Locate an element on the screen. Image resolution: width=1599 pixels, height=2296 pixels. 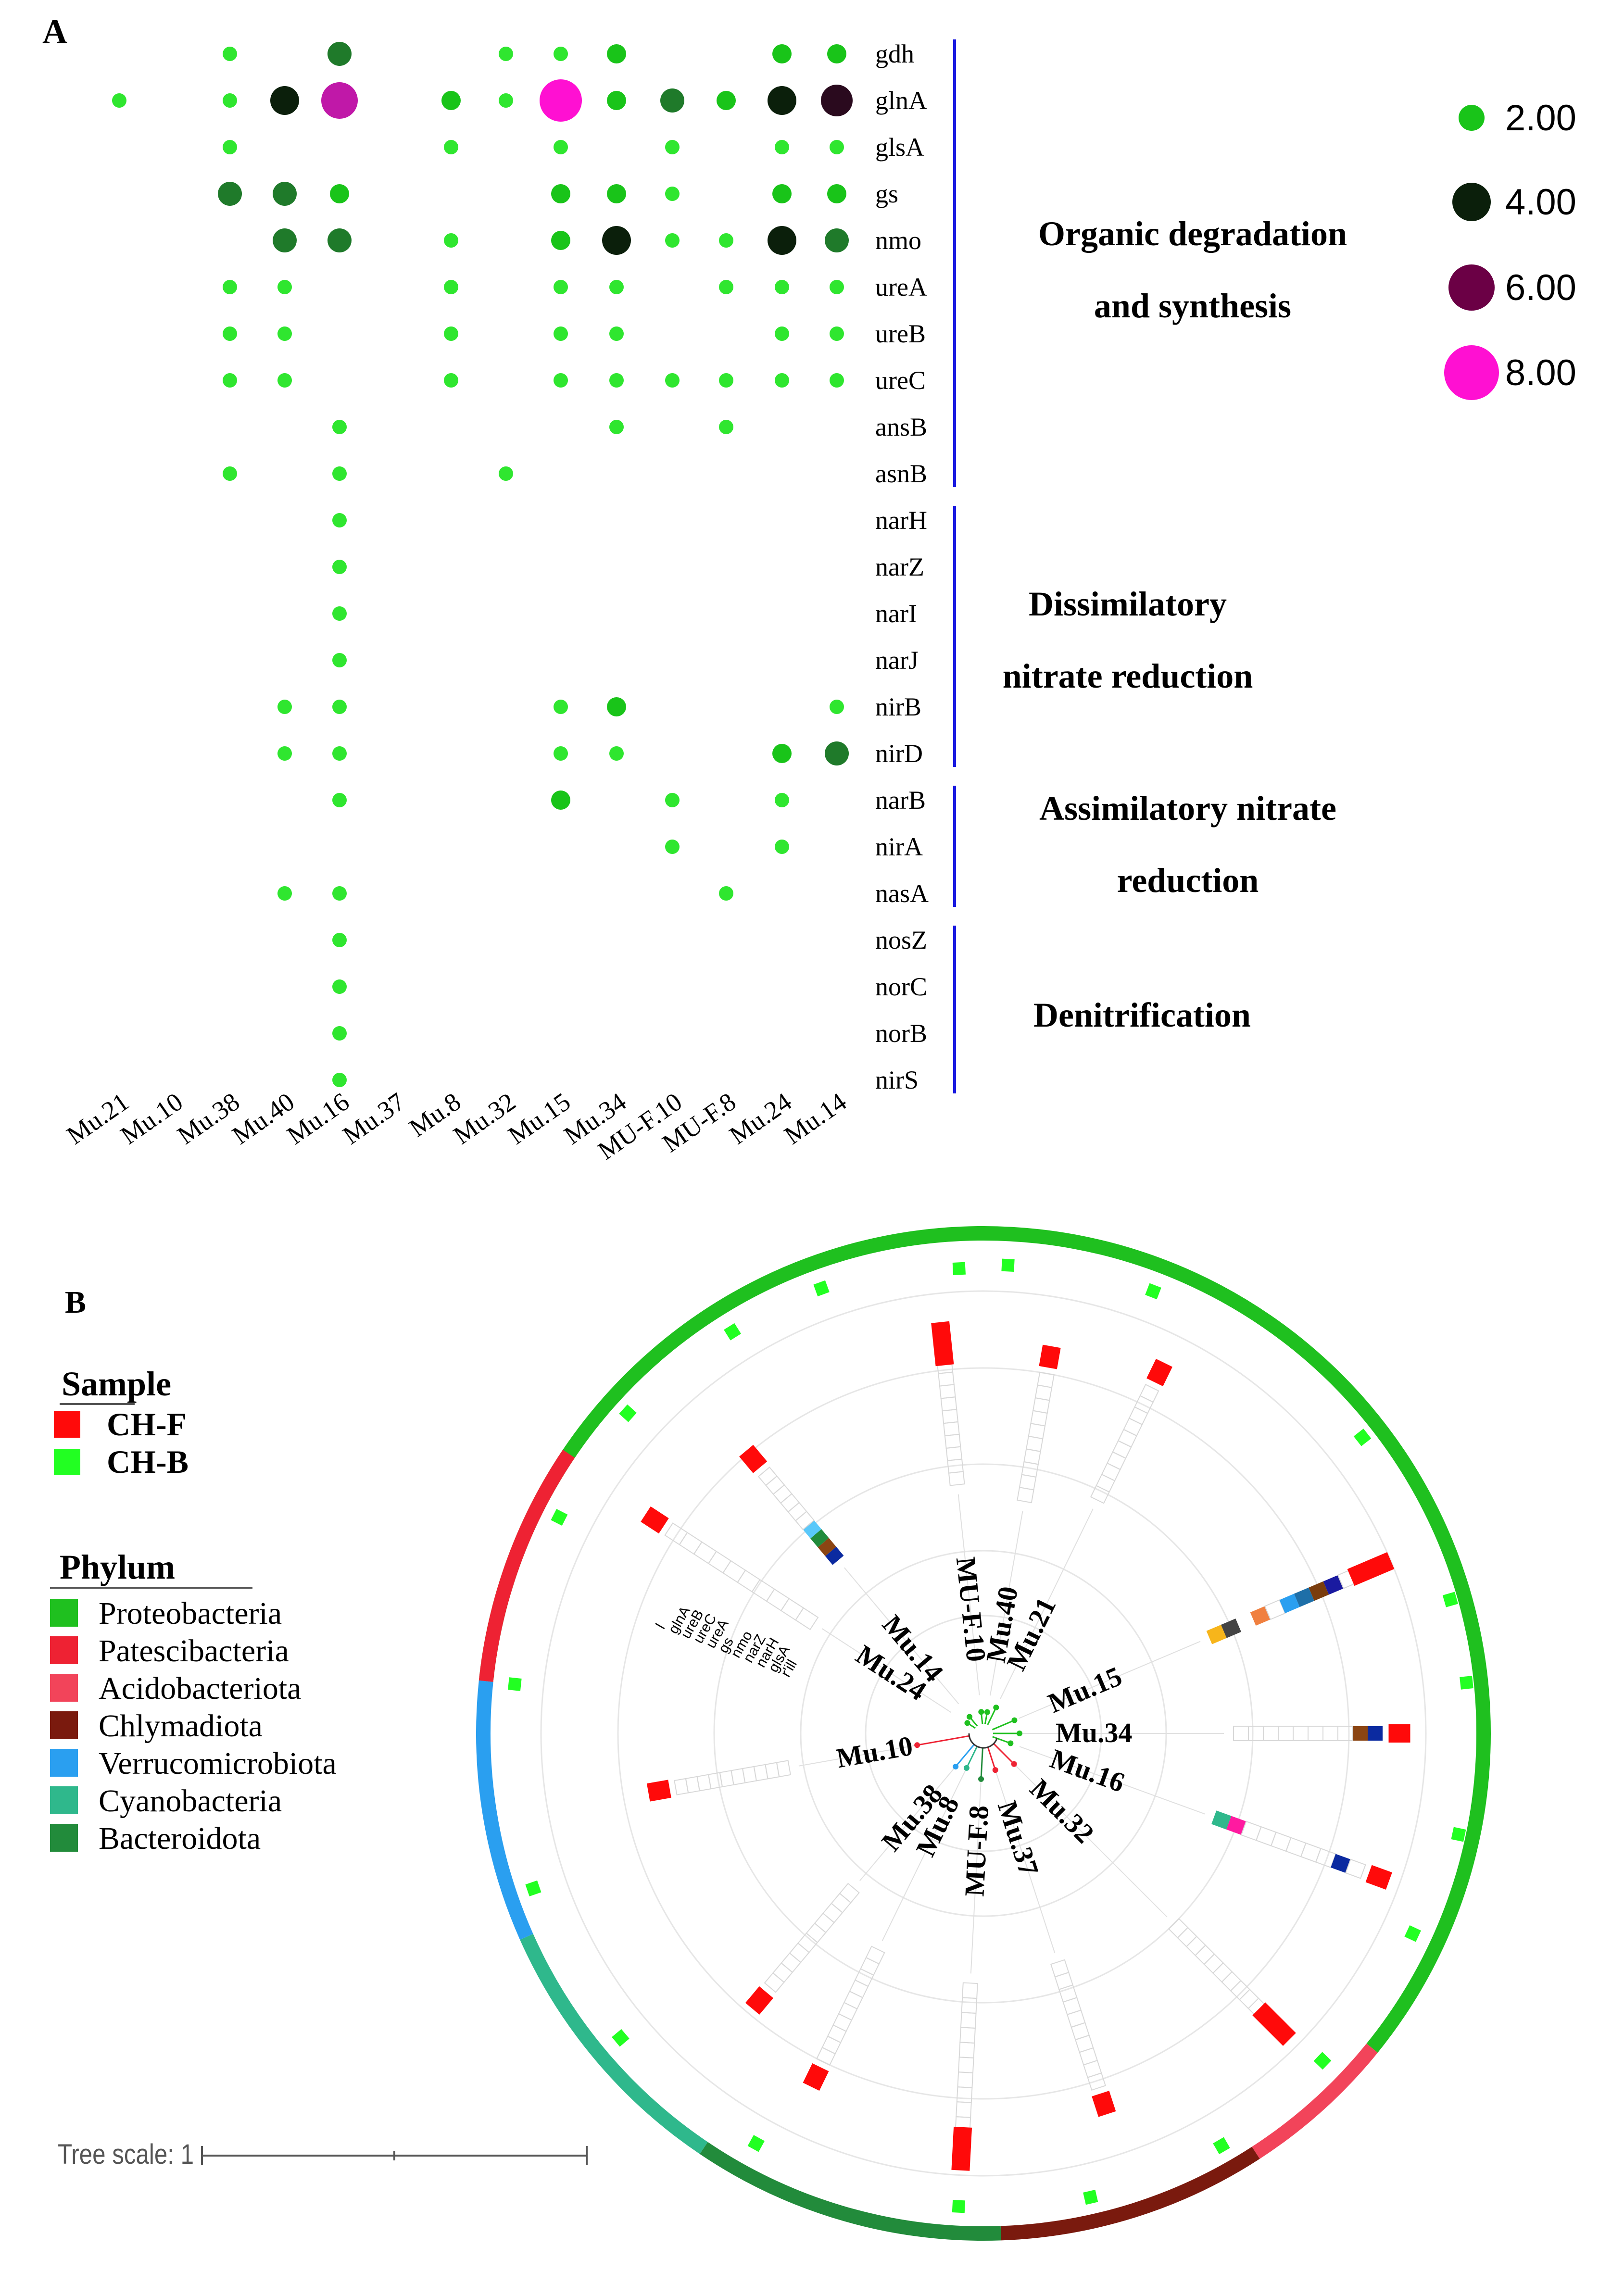
bubble-ureC-Mu.8 is located at coordinates (451, 381).